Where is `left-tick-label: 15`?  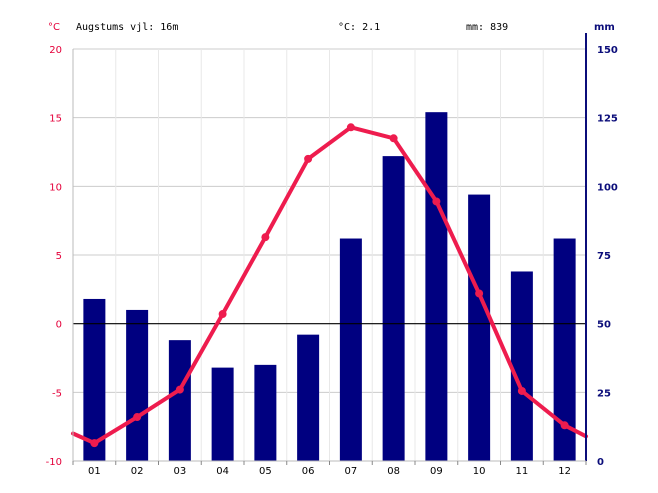 left-tick-label: 15 is located at coordinates (55, 119).